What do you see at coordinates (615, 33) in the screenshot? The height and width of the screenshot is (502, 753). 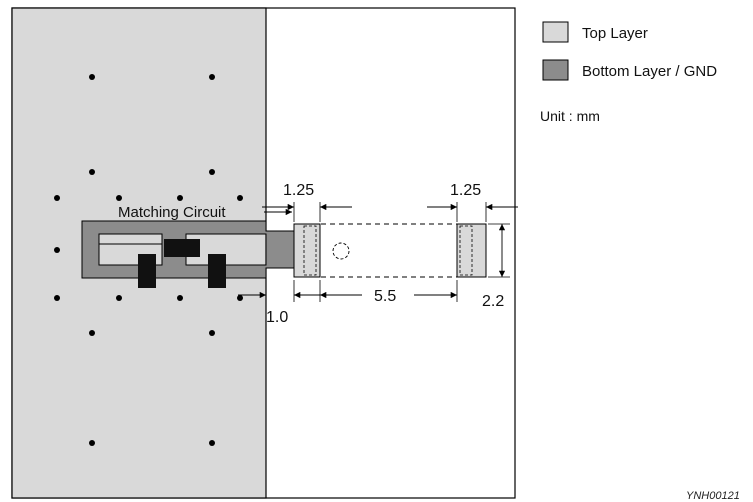 I see `legend-label-top-layer: Top Layer` at bounding box center [615, 33].